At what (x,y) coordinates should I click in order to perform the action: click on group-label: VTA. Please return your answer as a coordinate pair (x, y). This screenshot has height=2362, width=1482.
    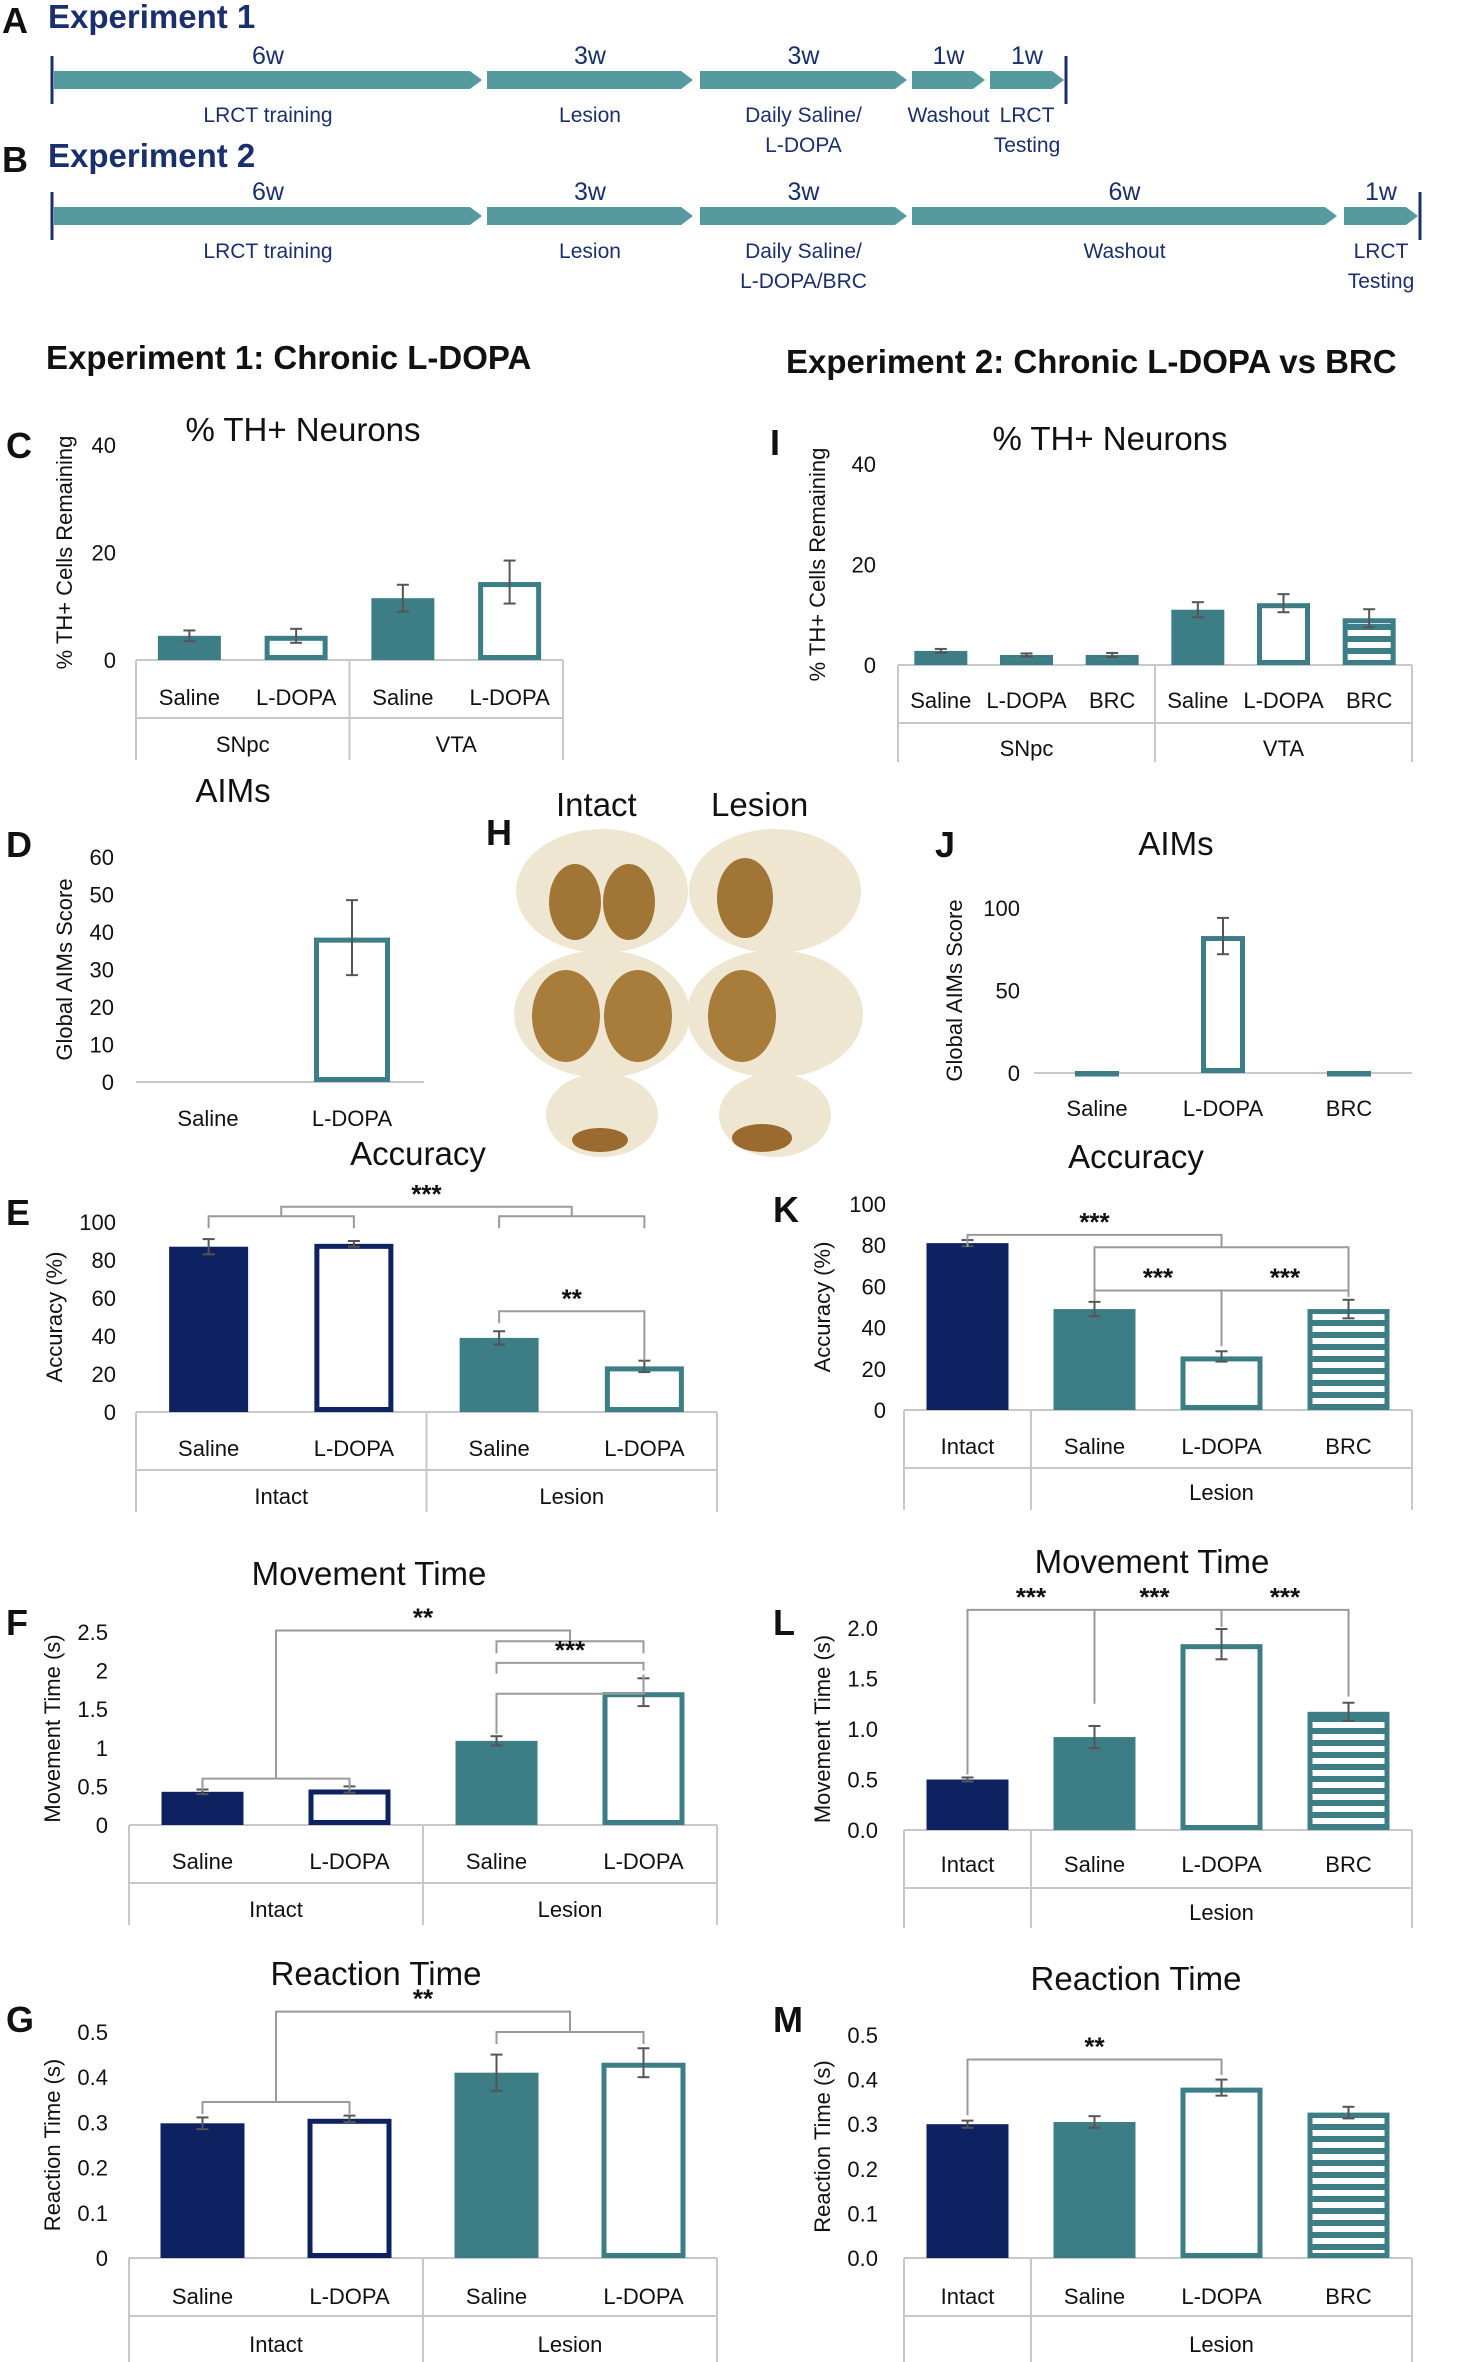
    Looking at the image, I should click on (456, 744).